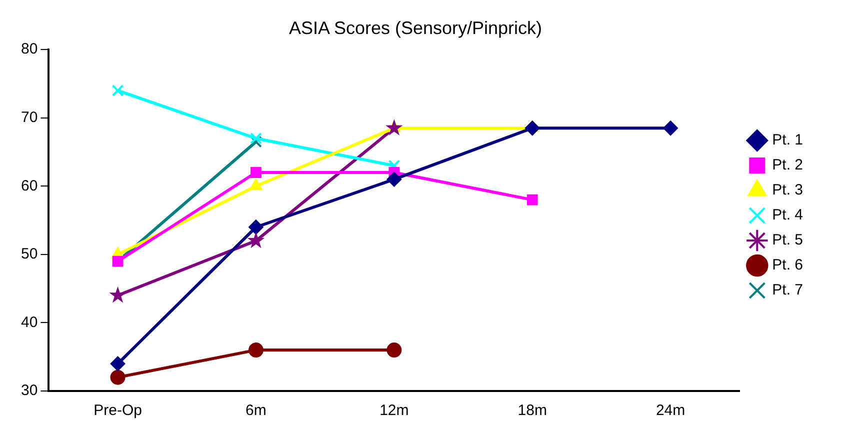 The width and height of the screenshot is (843, 438). I want to click on x-tick-label: 18m, so click(532, 411).